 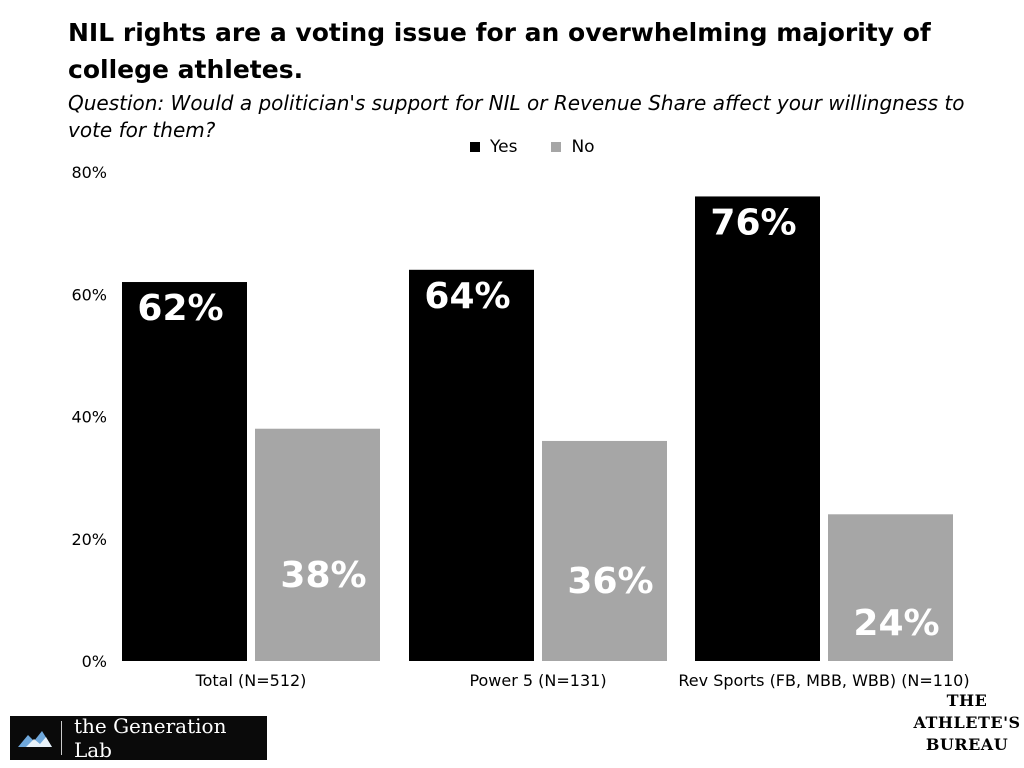 I want to click on legend-label-yes: Yes, so click(x=504, y=147).